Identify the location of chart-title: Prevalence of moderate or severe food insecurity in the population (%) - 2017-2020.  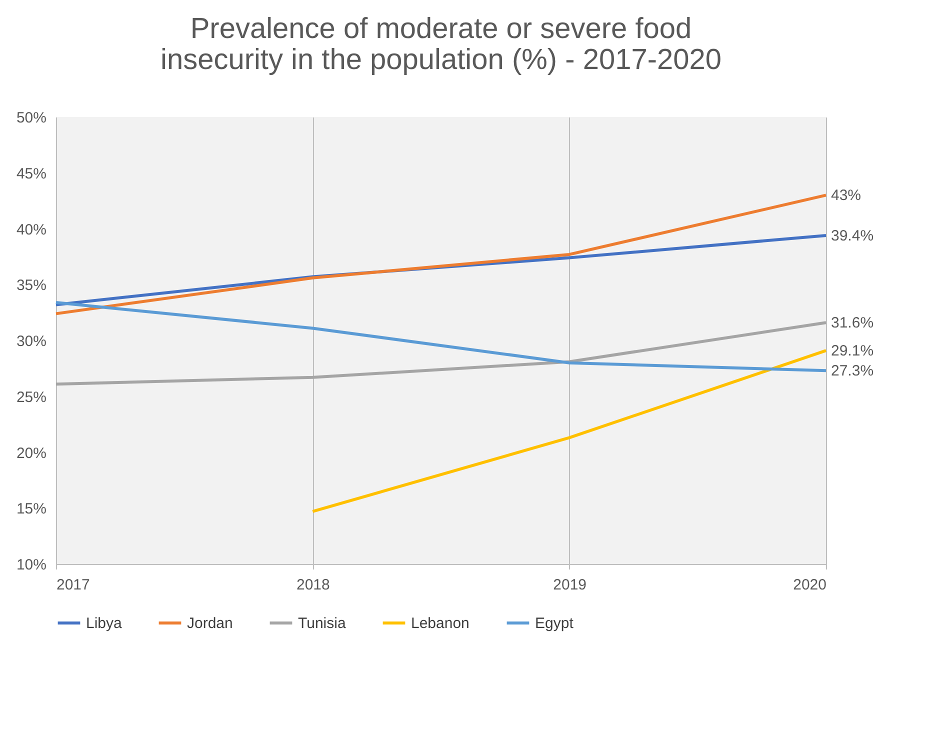
(441, 44).